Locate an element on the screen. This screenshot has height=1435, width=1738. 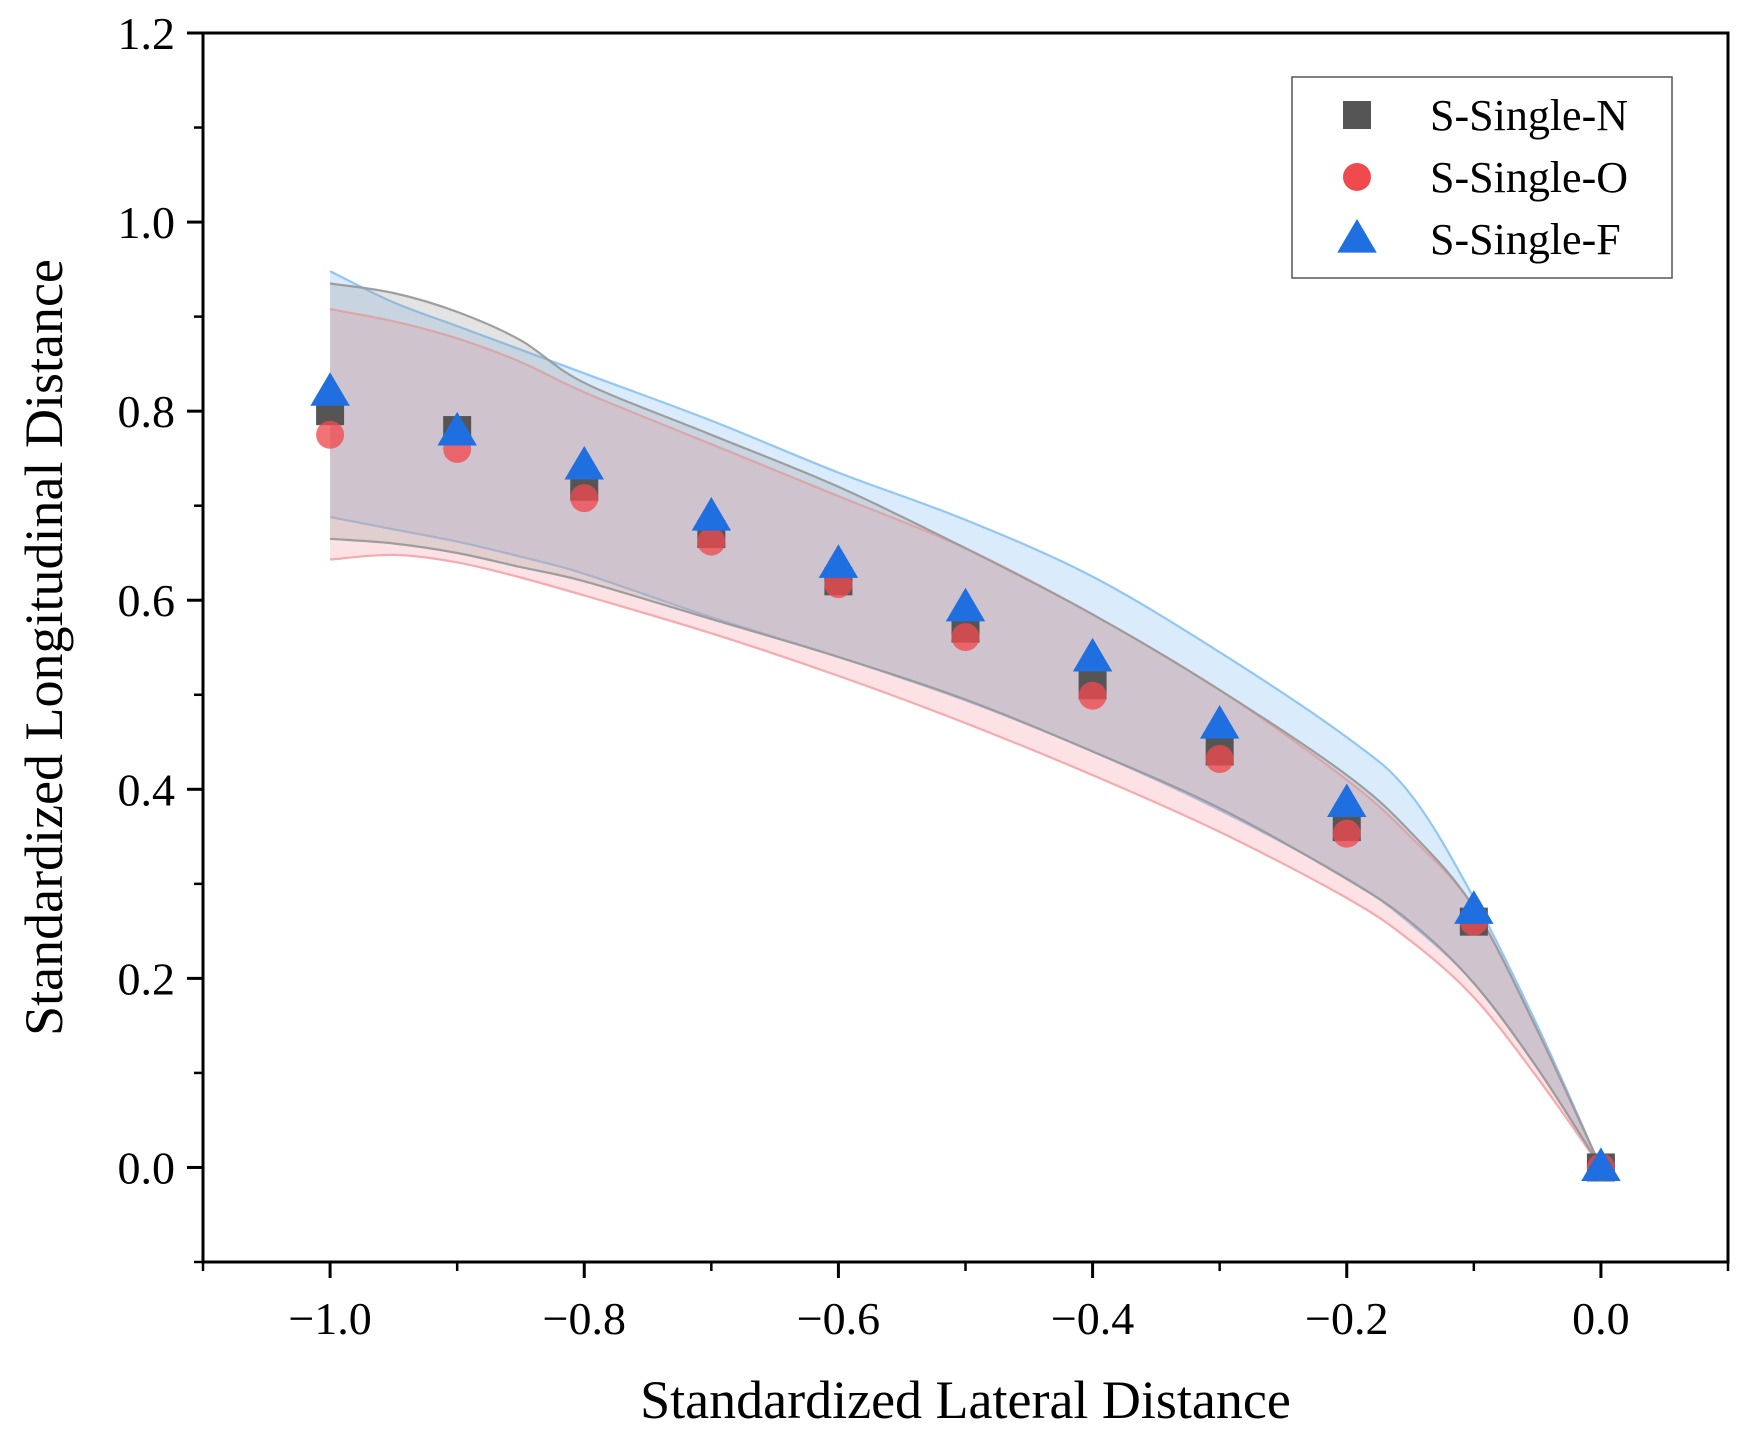
legend: S-Single-N S-Single-O S-Single-F is located at coordinates (1482, 177).